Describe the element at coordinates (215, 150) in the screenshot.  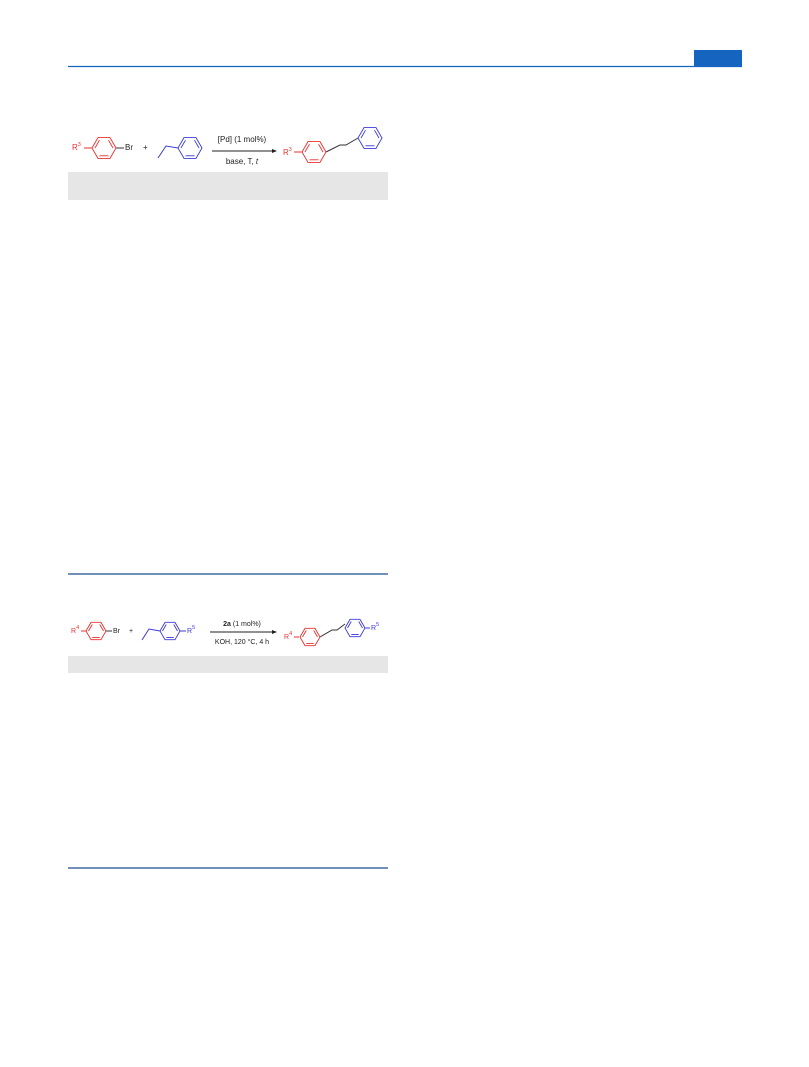
I see `scheme-1: R3 Br + [Pd] (1 mol%) base, T, t R3` at that location.